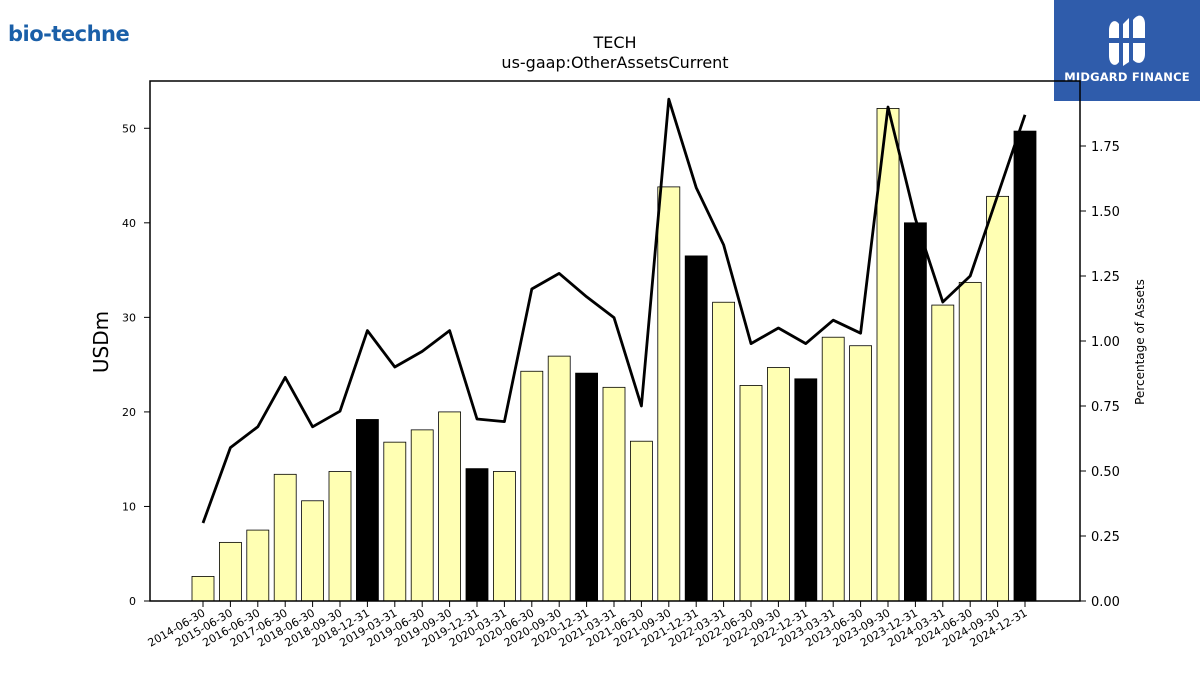 The height and width of the screenshot is (675, 1200). I want to click on y2-tick-label: 1.75, so click(1105, 147).